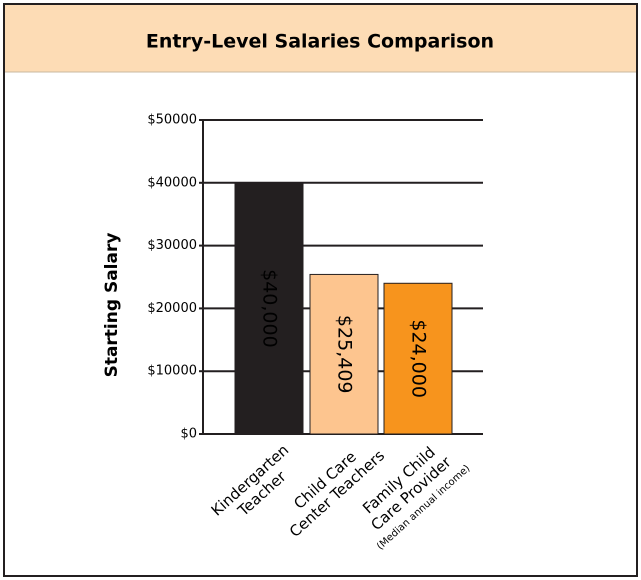 The image size is (641, 580). I want to click on y-tick-label: $40000, so click(172, 182).